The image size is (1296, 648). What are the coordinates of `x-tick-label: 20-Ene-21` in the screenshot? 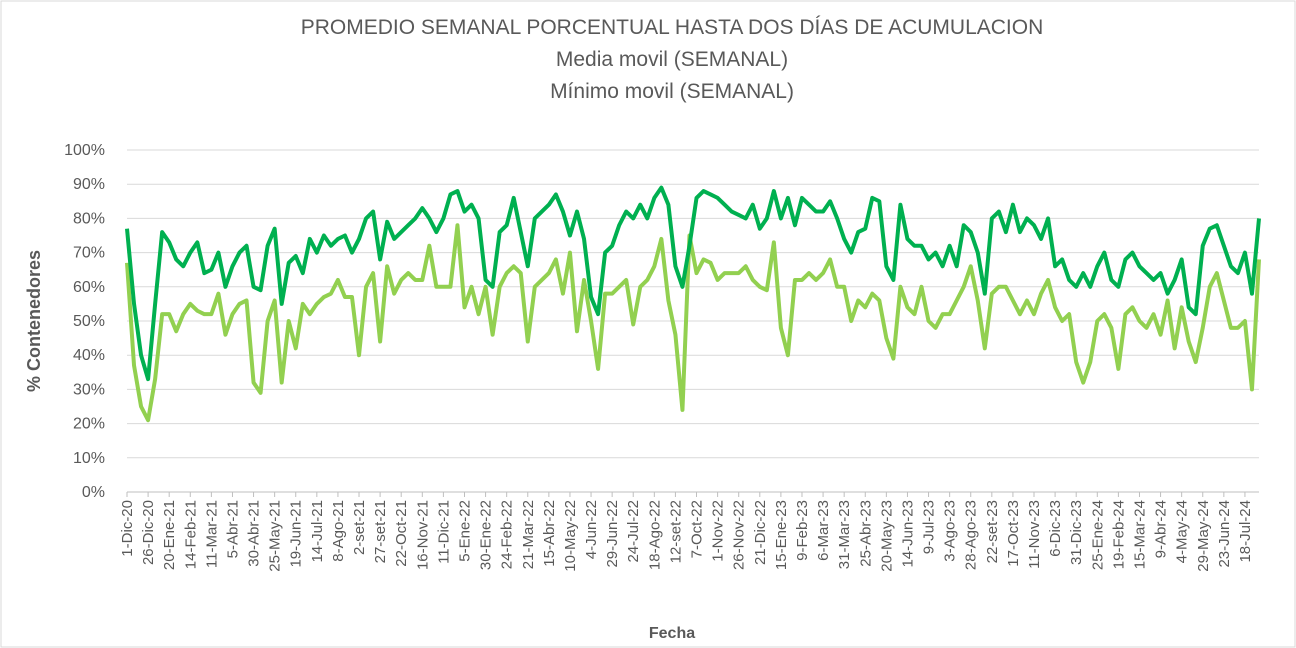 It's located at (169, 535).